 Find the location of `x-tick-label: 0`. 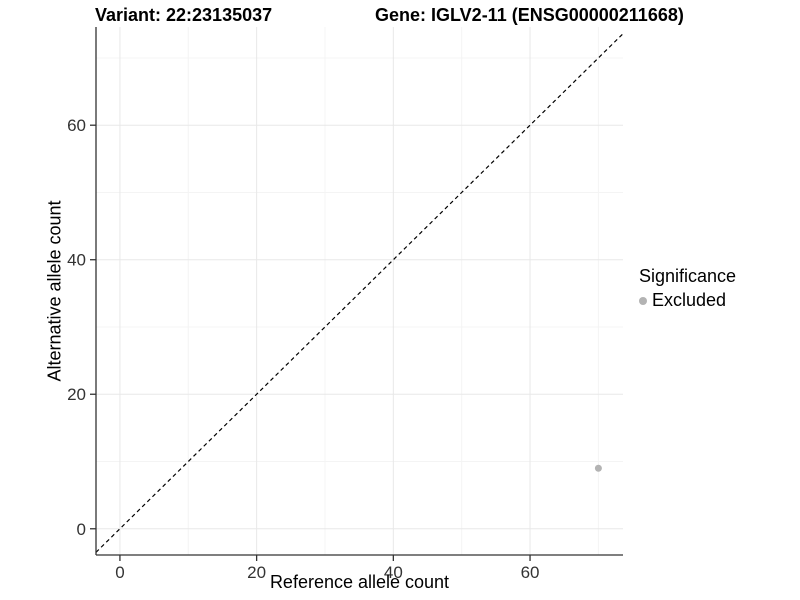

x-tick-label: 0 is located at coordinates (119, 572).